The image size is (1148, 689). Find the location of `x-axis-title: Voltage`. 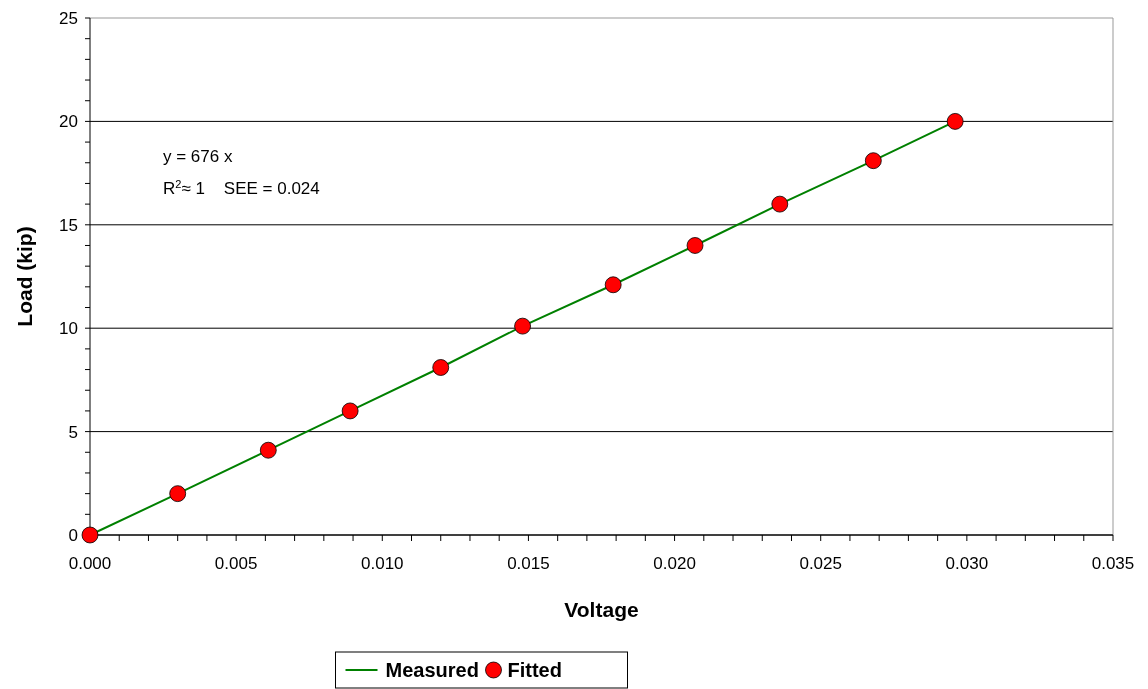

x-axis-title: Voltage is located at coordinates (601, 609).